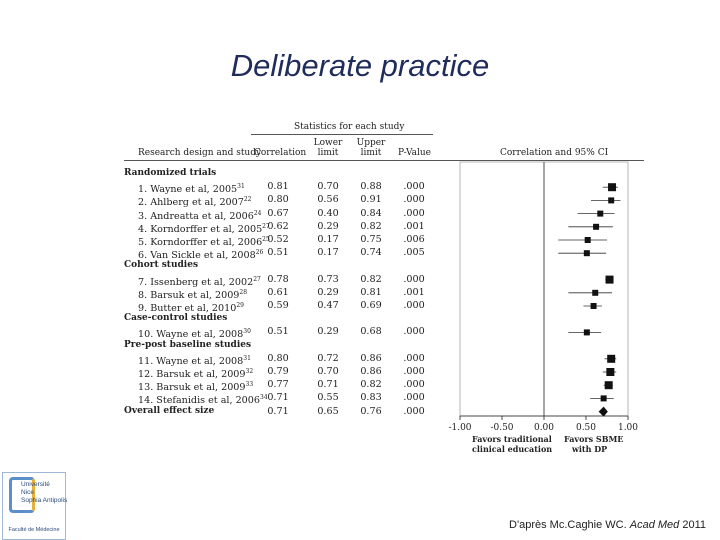 The image size is (720, 540). What do you see at coordinates (200, 153) in the screenshot?
I see `col-design: Research design and study` at bounding box center [200, 153].